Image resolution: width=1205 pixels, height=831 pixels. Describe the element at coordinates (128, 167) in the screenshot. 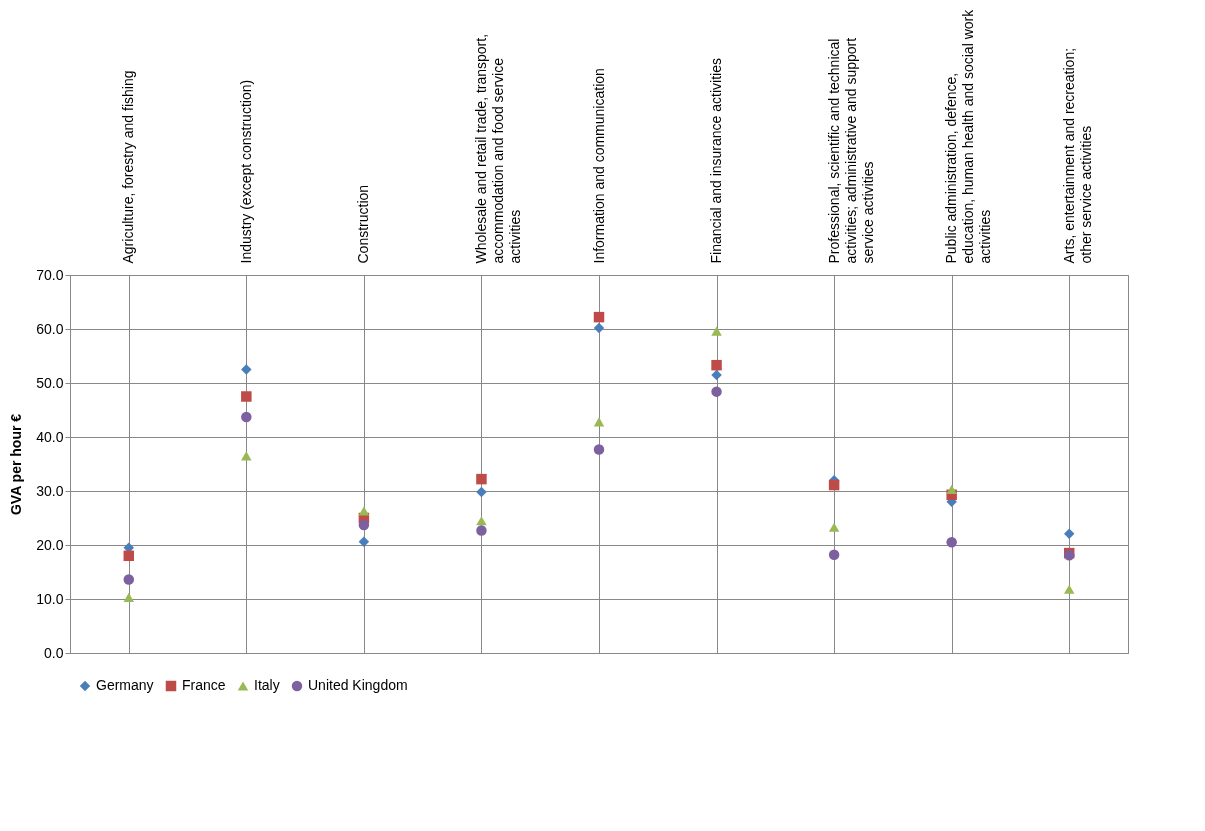

I see `x-tick-label: Agriculture, forestry and fishing` at that location.